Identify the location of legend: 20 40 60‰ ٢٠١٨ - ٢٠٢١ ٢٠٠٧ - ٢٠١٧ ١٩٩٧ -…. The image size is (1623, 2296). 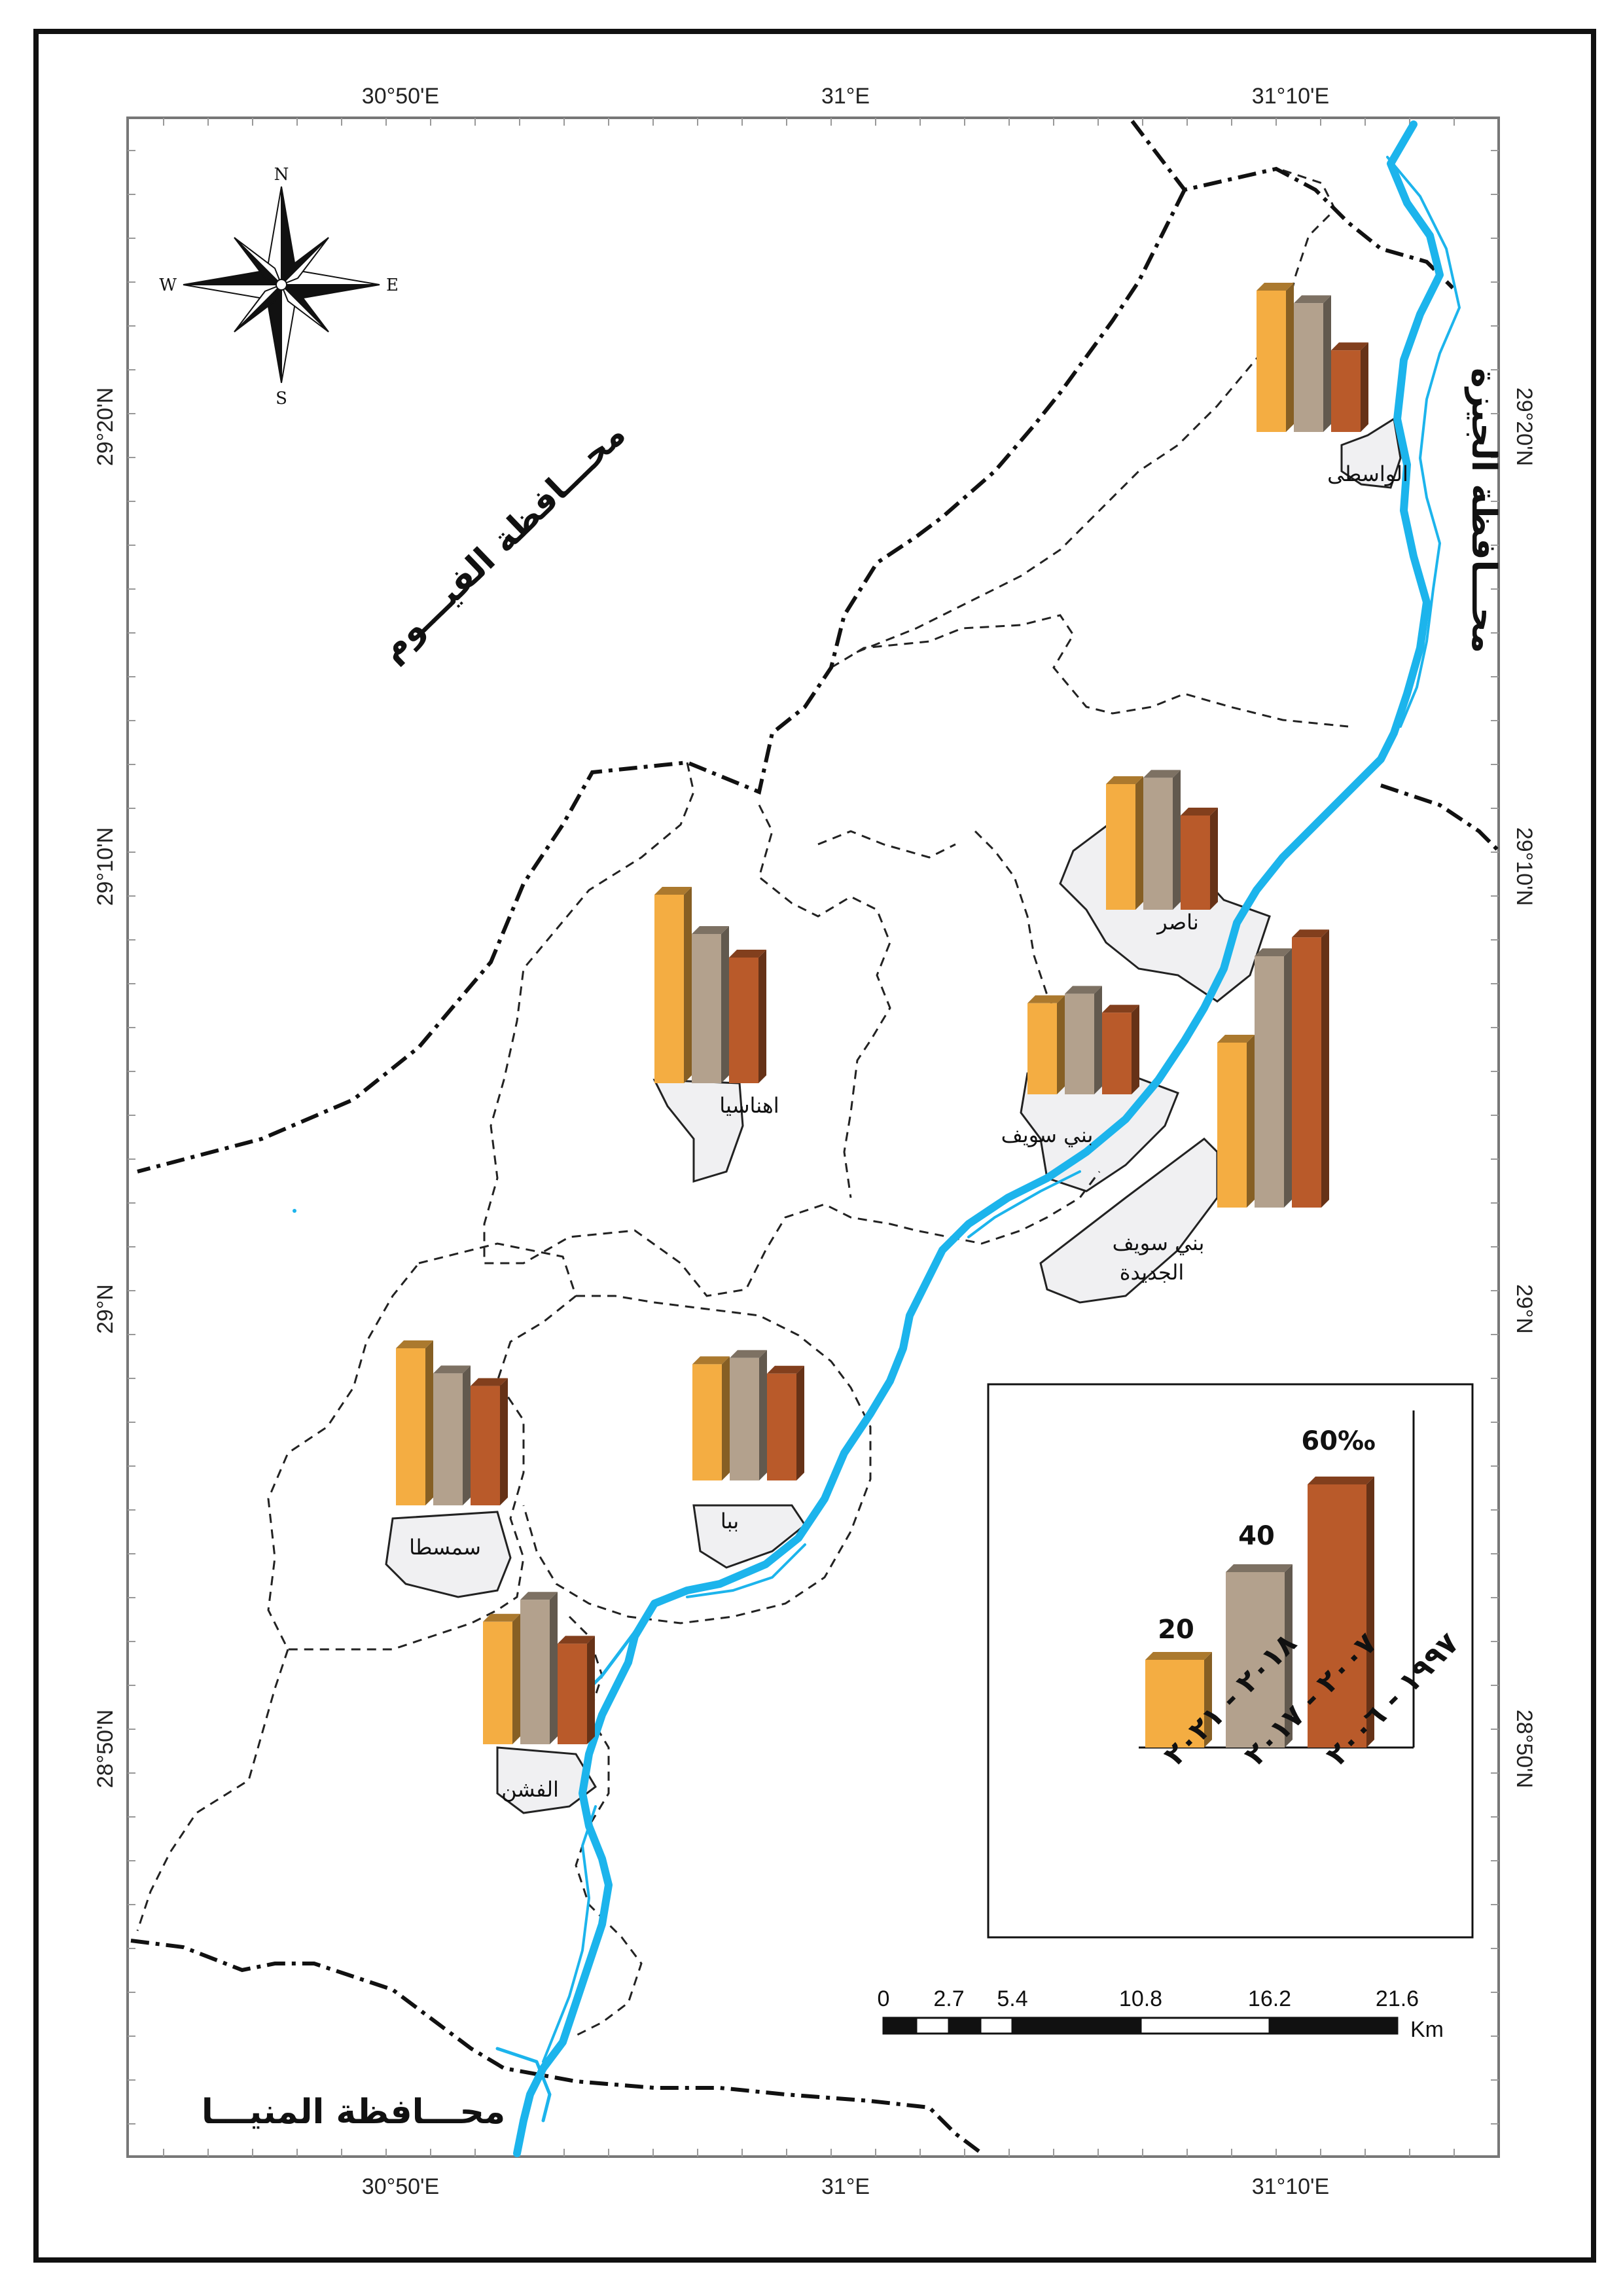
(1230, 1661).